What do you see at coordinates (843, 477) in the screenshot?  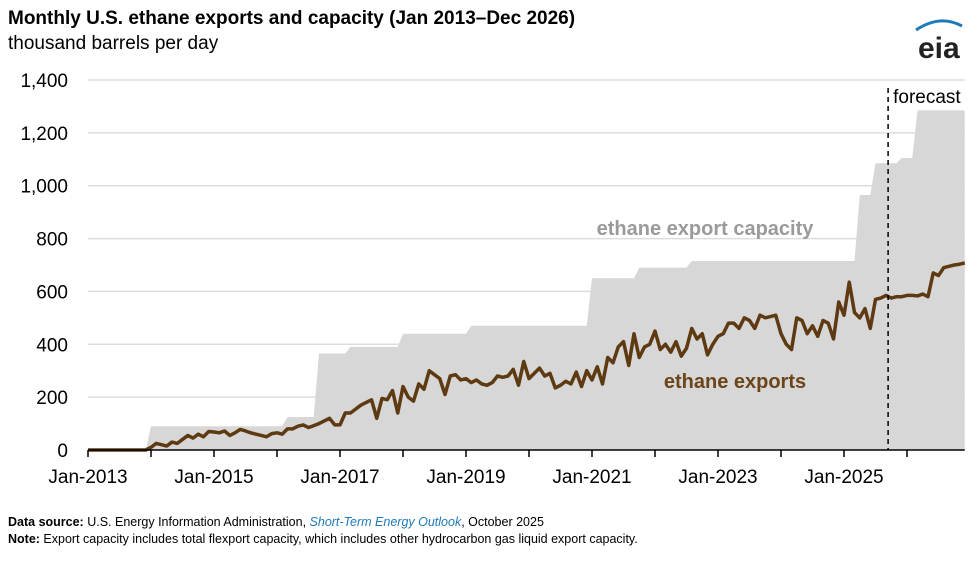 I see `x-tick-label: Jan-2025` at bounding box center [843, 477].